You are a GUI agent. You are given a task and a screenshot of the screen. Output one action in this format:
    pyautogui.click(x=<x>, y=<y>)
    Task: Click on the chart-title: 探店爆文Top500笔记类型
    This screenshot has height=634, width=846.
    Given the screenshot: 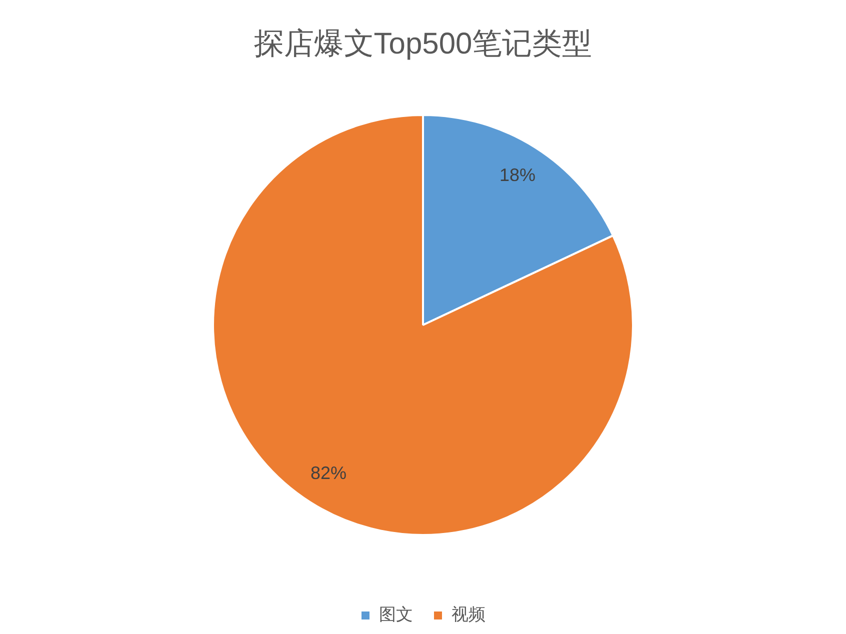 What is the action you would take?
    pyautogui.click(x=423, y=43)
    